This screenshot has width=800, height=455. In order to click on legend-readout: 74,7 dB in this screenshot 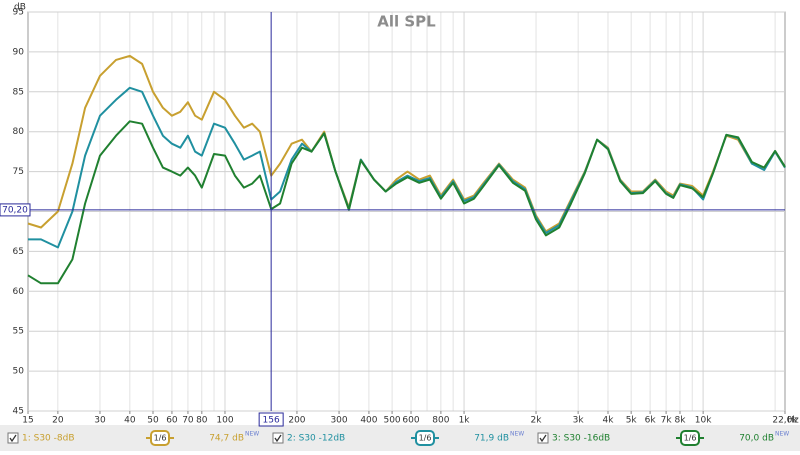, I will do `click(226, 439)`.